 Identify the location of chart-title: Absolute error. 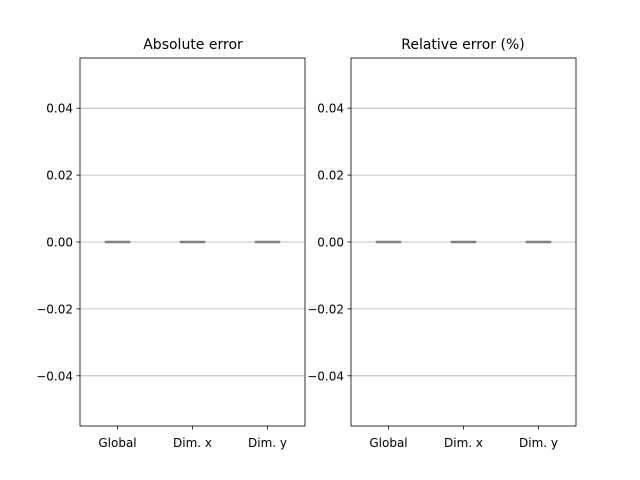
(193, 45).